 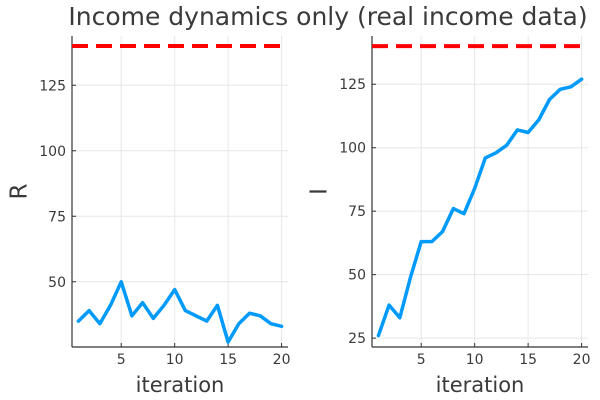 I want to click on y-axis-label: R, so click(x=20, y=191).